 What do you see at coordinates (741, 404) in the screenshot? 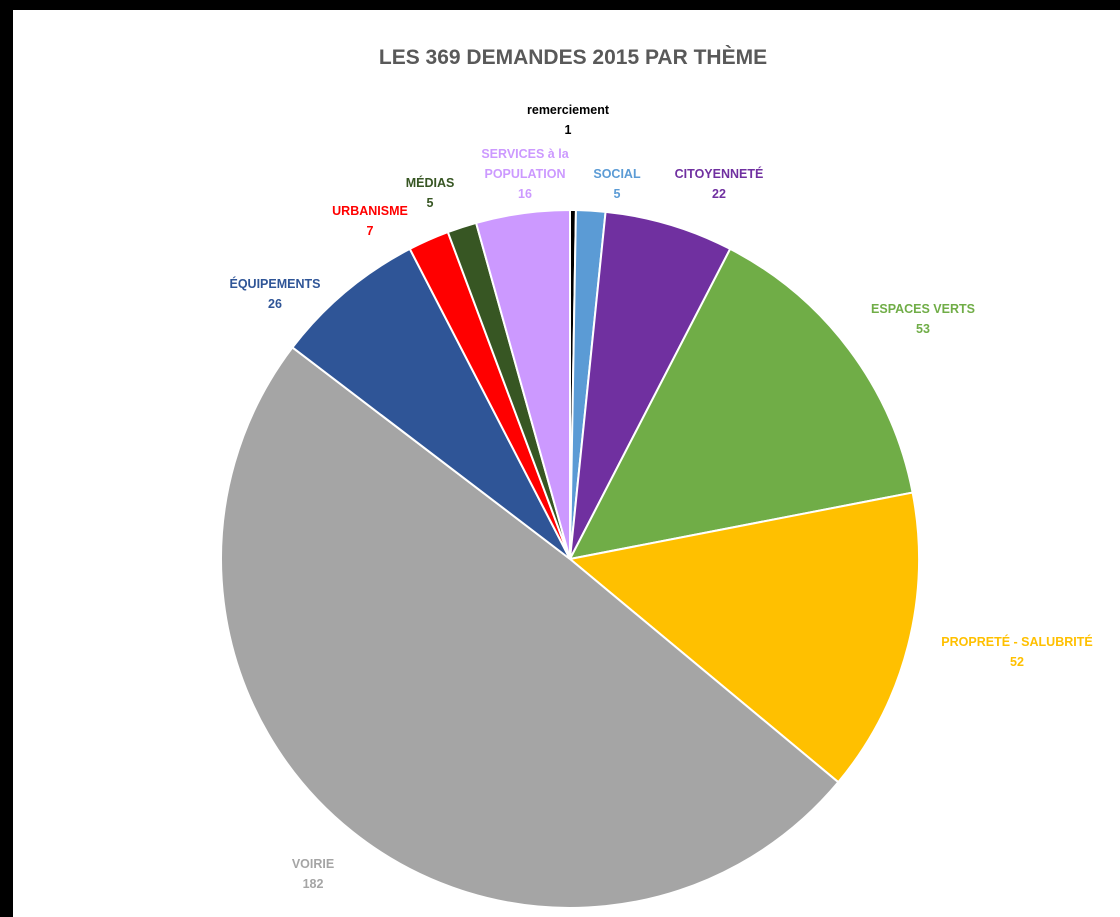
I see `pie-slice-espaces-verts` at bounding box center [741, 404].